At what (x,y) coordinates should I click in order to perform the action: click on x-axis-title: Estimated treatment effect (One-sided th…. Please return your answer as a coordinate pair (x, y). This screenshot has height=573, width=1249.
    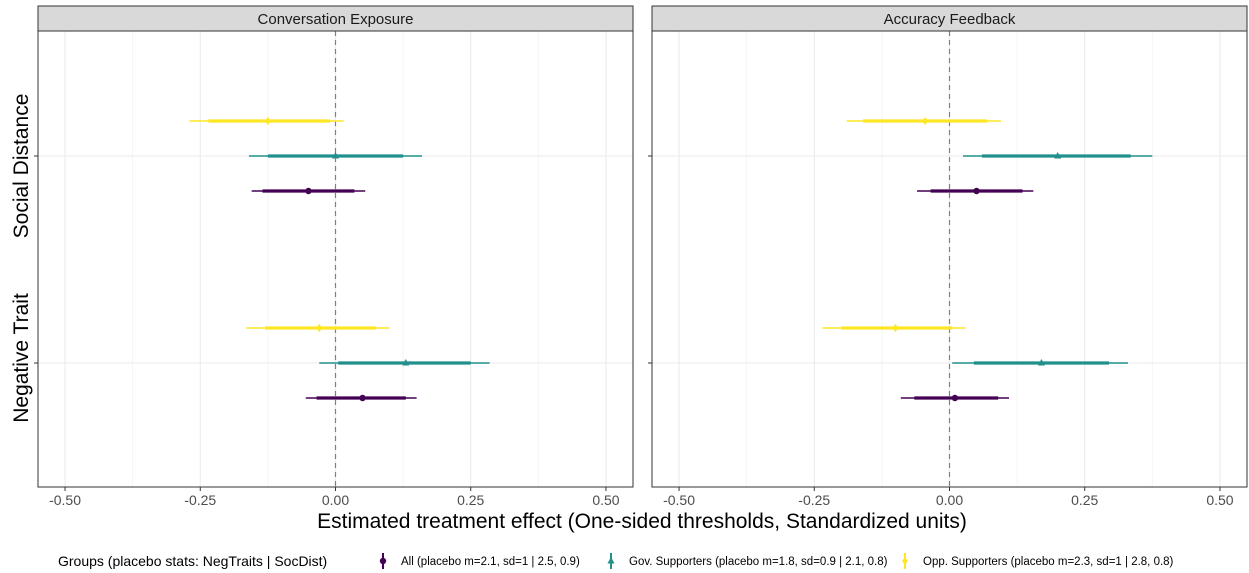
    Looking at the image, I should click on (642, 521).